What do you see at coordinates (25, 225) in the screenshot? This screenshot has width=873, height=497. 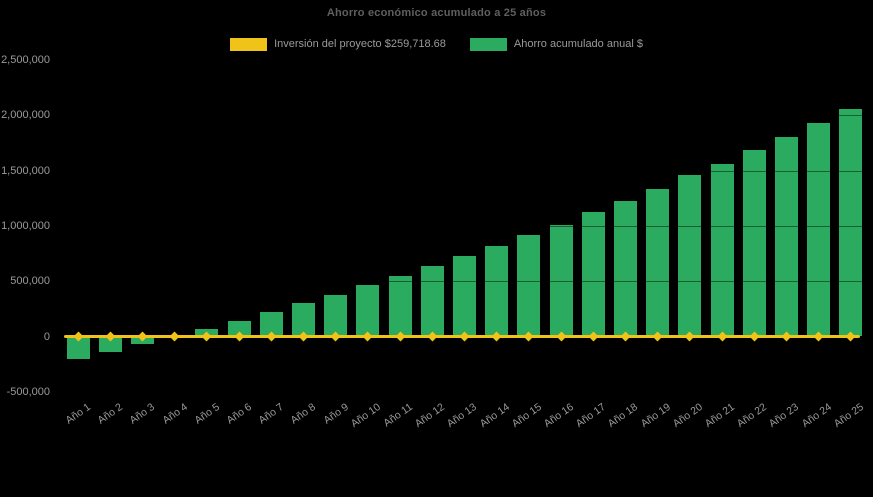 I see `y-axis-tick-label: 1,000,000` at bounding box center [25, 225].